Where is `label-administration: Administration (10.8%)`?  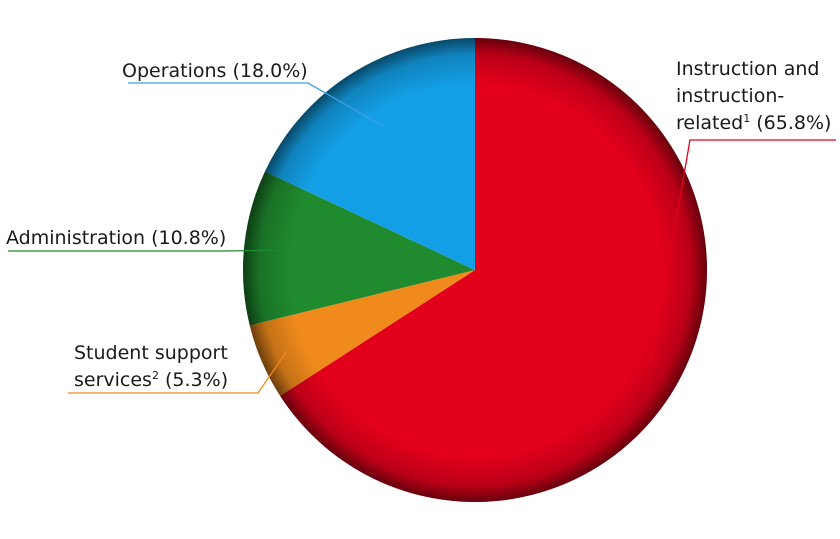
label-administration: Administration (10.8%) is located at coordinates (116, 238).